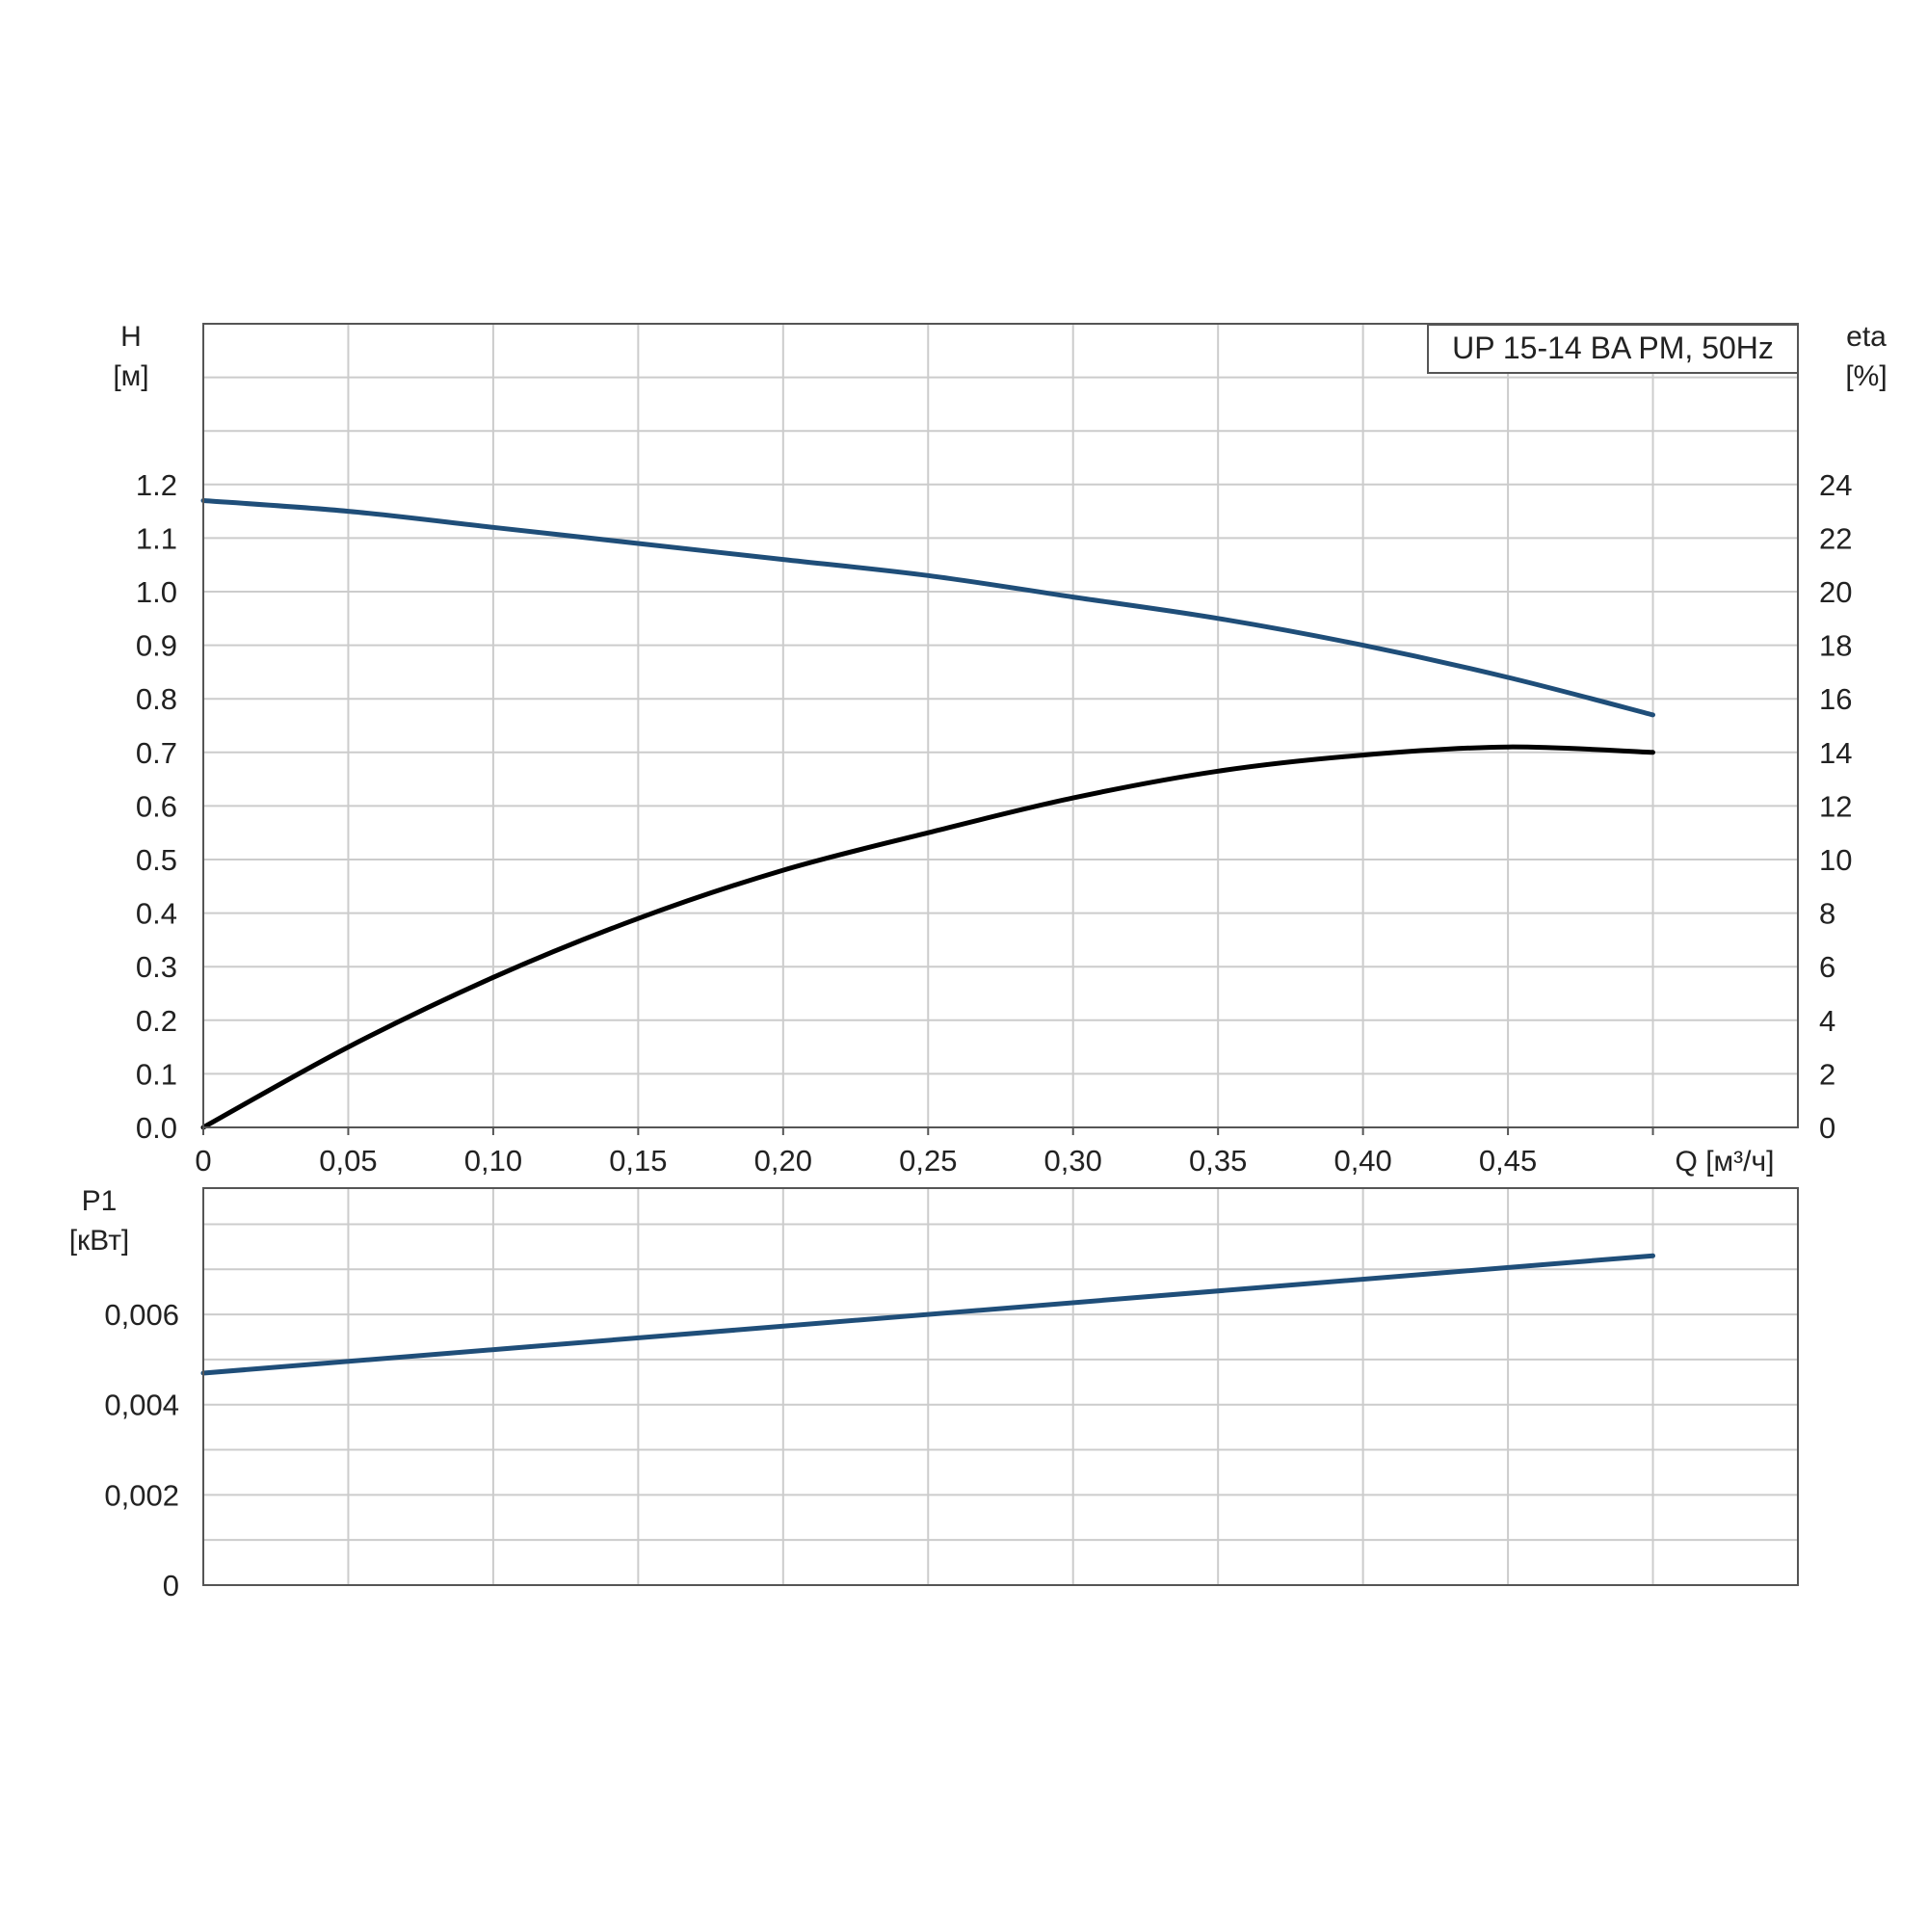 The image size is (1927, 1932). I want to click on x-tick-label: 0,10, so click(493, 1161).